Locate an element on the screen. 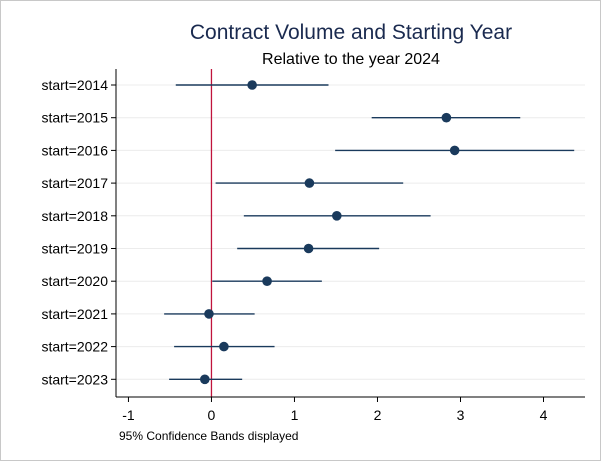 The height and width of the screenshot is (461, 601). x-tick-label: -1 is located at coordinates (128, 415).